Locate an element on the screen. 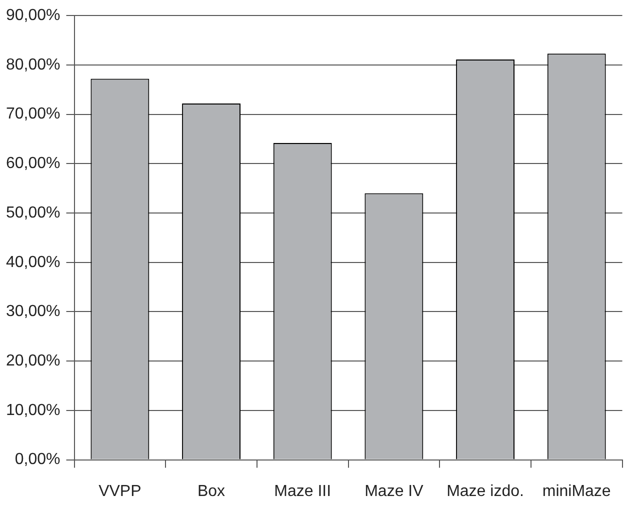 This screenshot has height=521, width=625. y-tick-label: 90,00% is located at coordinates (33, 15).